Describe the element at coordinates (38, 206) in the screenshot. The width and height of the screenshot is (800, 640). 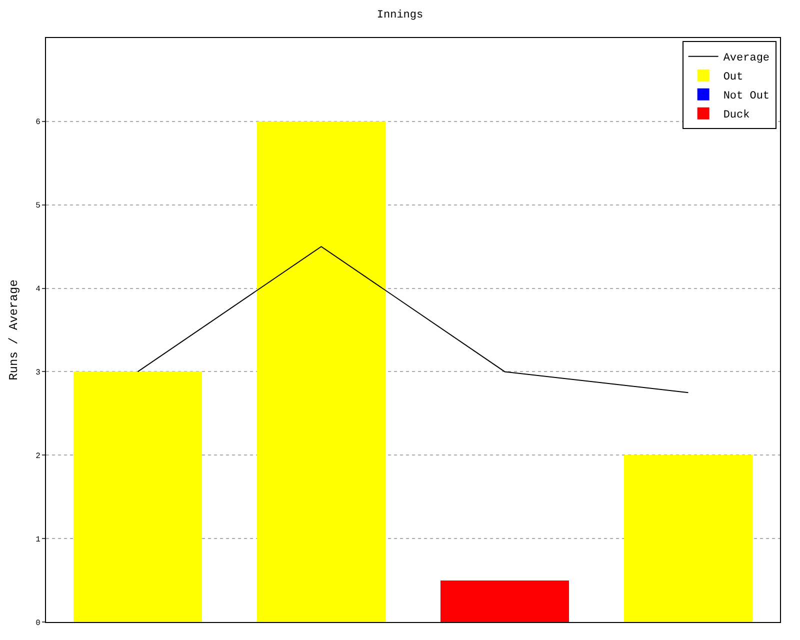
I see `y-tick-label: 5` at that location.